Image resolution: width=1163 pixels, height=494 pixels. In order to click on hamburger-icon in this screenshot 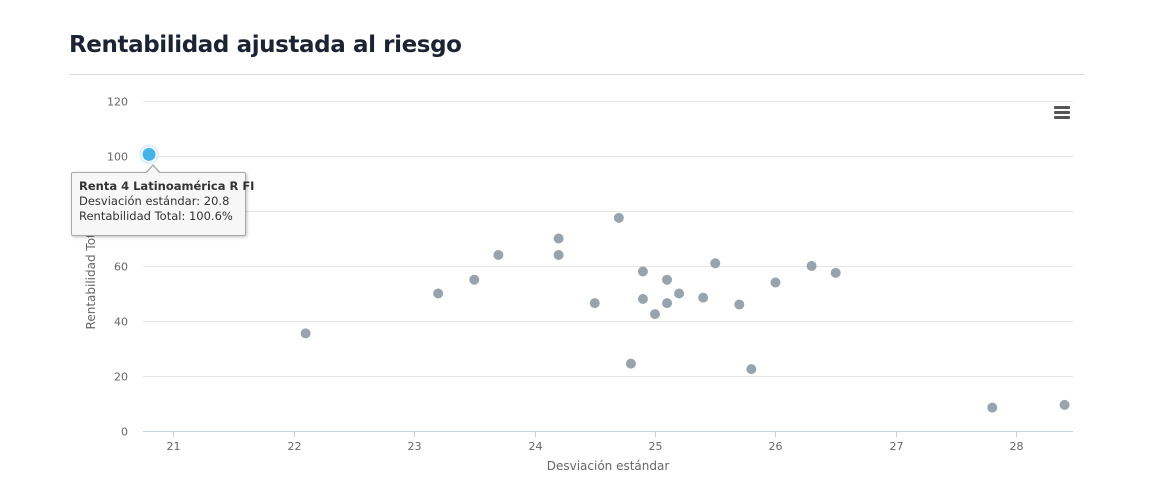, I will do `click(1062, 107)`.